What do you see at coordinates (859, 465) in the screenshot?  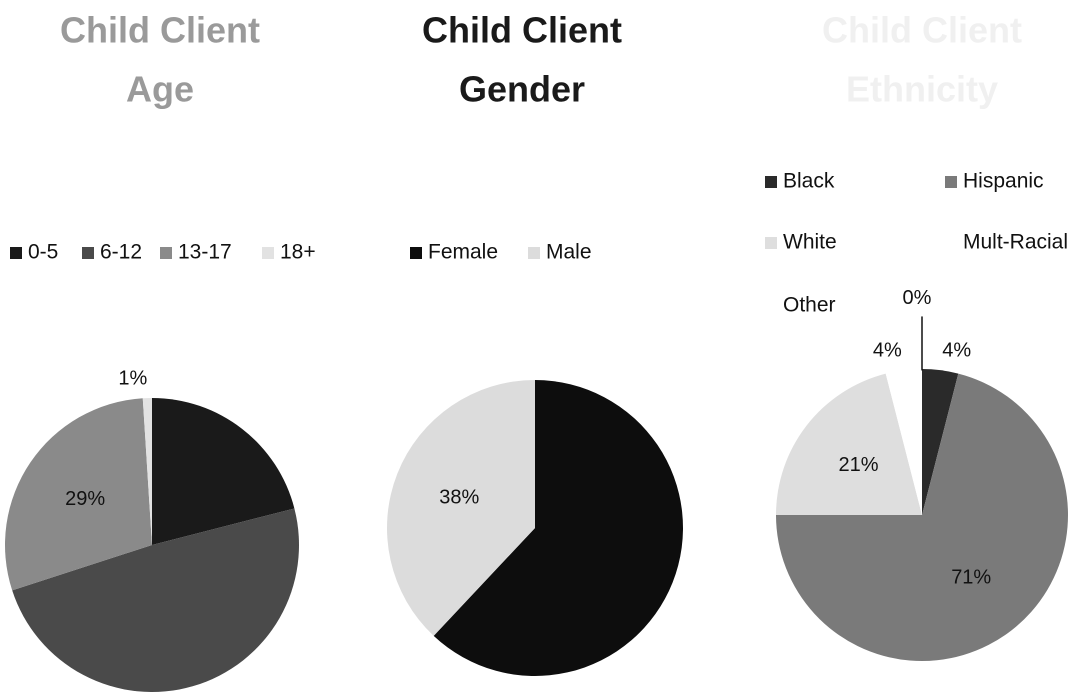 I see `data-label: 21%` at bounding box center [859, 465].